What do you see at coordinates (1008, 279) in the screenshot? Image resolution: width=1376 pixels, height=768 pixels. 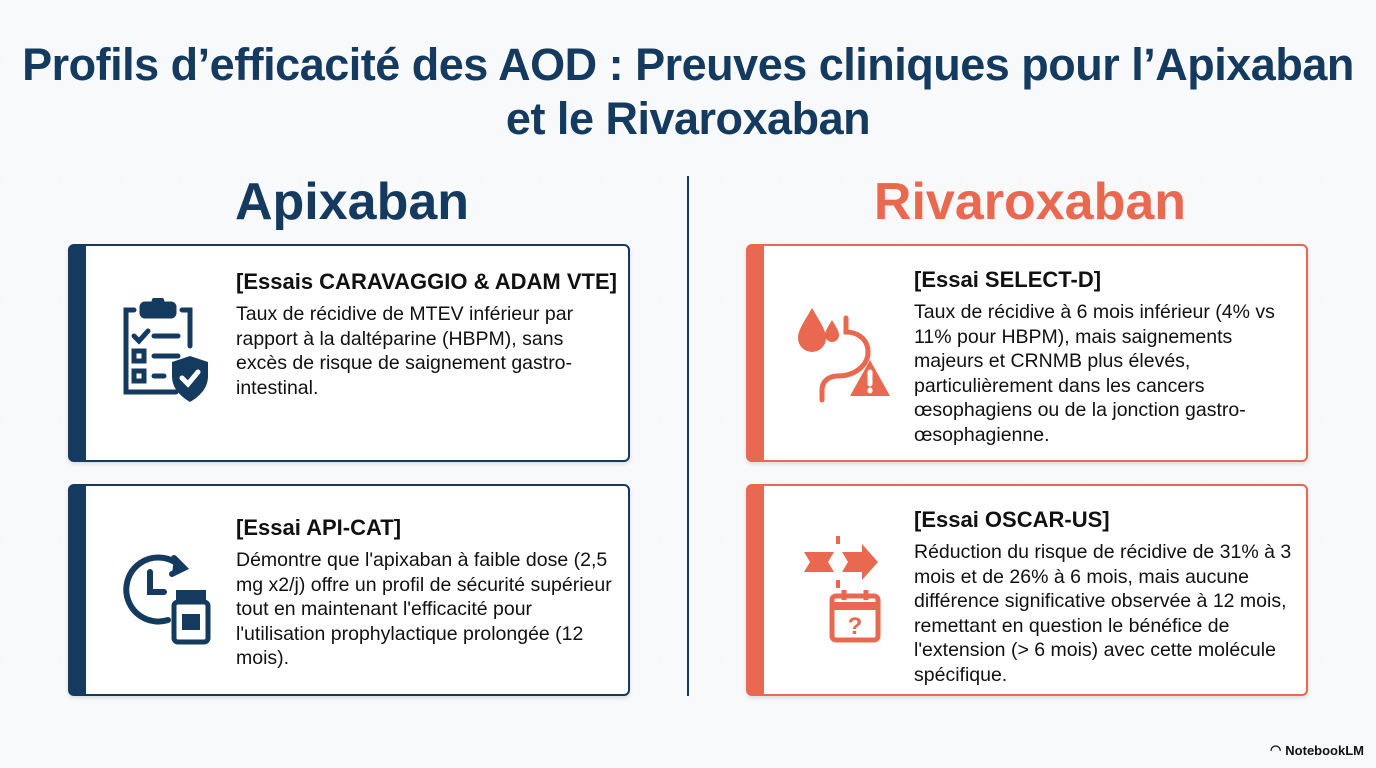 I see `card-title: [Essai SELECT-D]` at bounding box center [1008, 279].